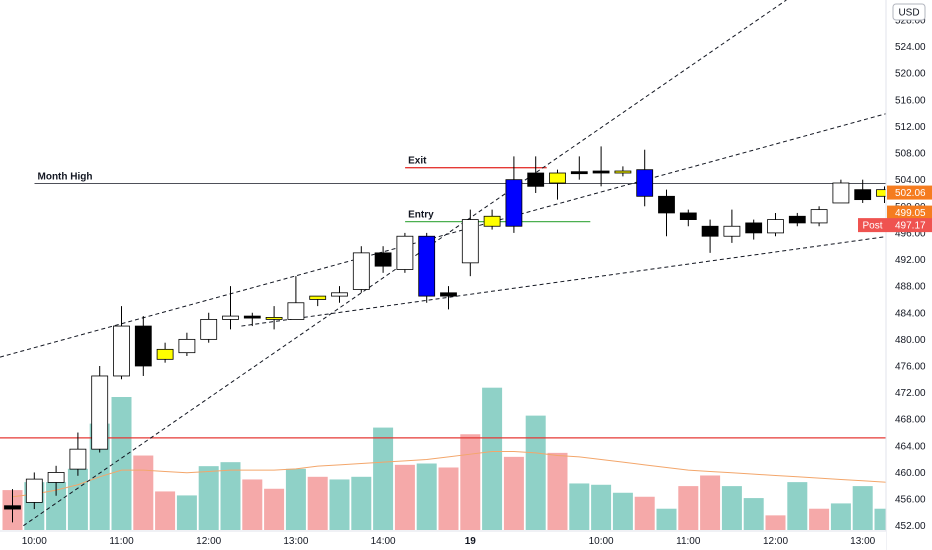 The image size is (932, 550). Describe the element at coordinates (910, 260) in the screenshot. I see `price-tick-label: 492.00` at that location.